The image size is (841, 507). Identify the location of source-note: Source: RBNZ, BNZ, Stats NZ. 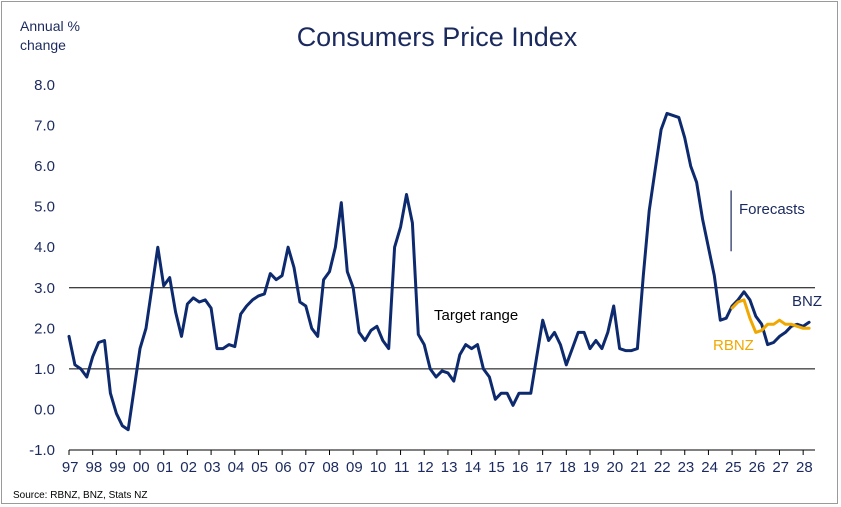
(80, 495).